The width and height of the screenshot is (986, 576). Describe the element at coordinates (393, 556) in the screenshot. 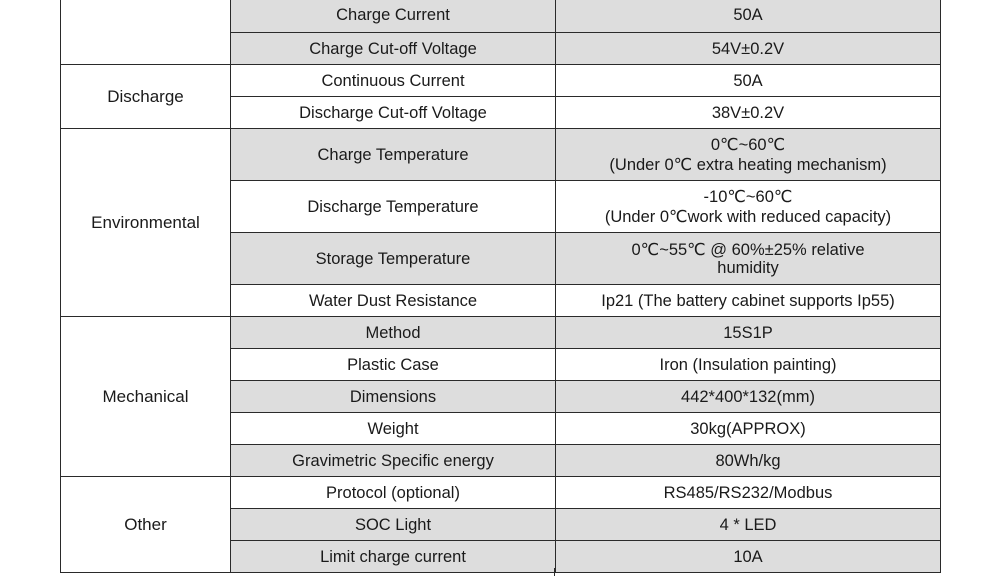

I see `param-cell: Limit charge current` at that location.